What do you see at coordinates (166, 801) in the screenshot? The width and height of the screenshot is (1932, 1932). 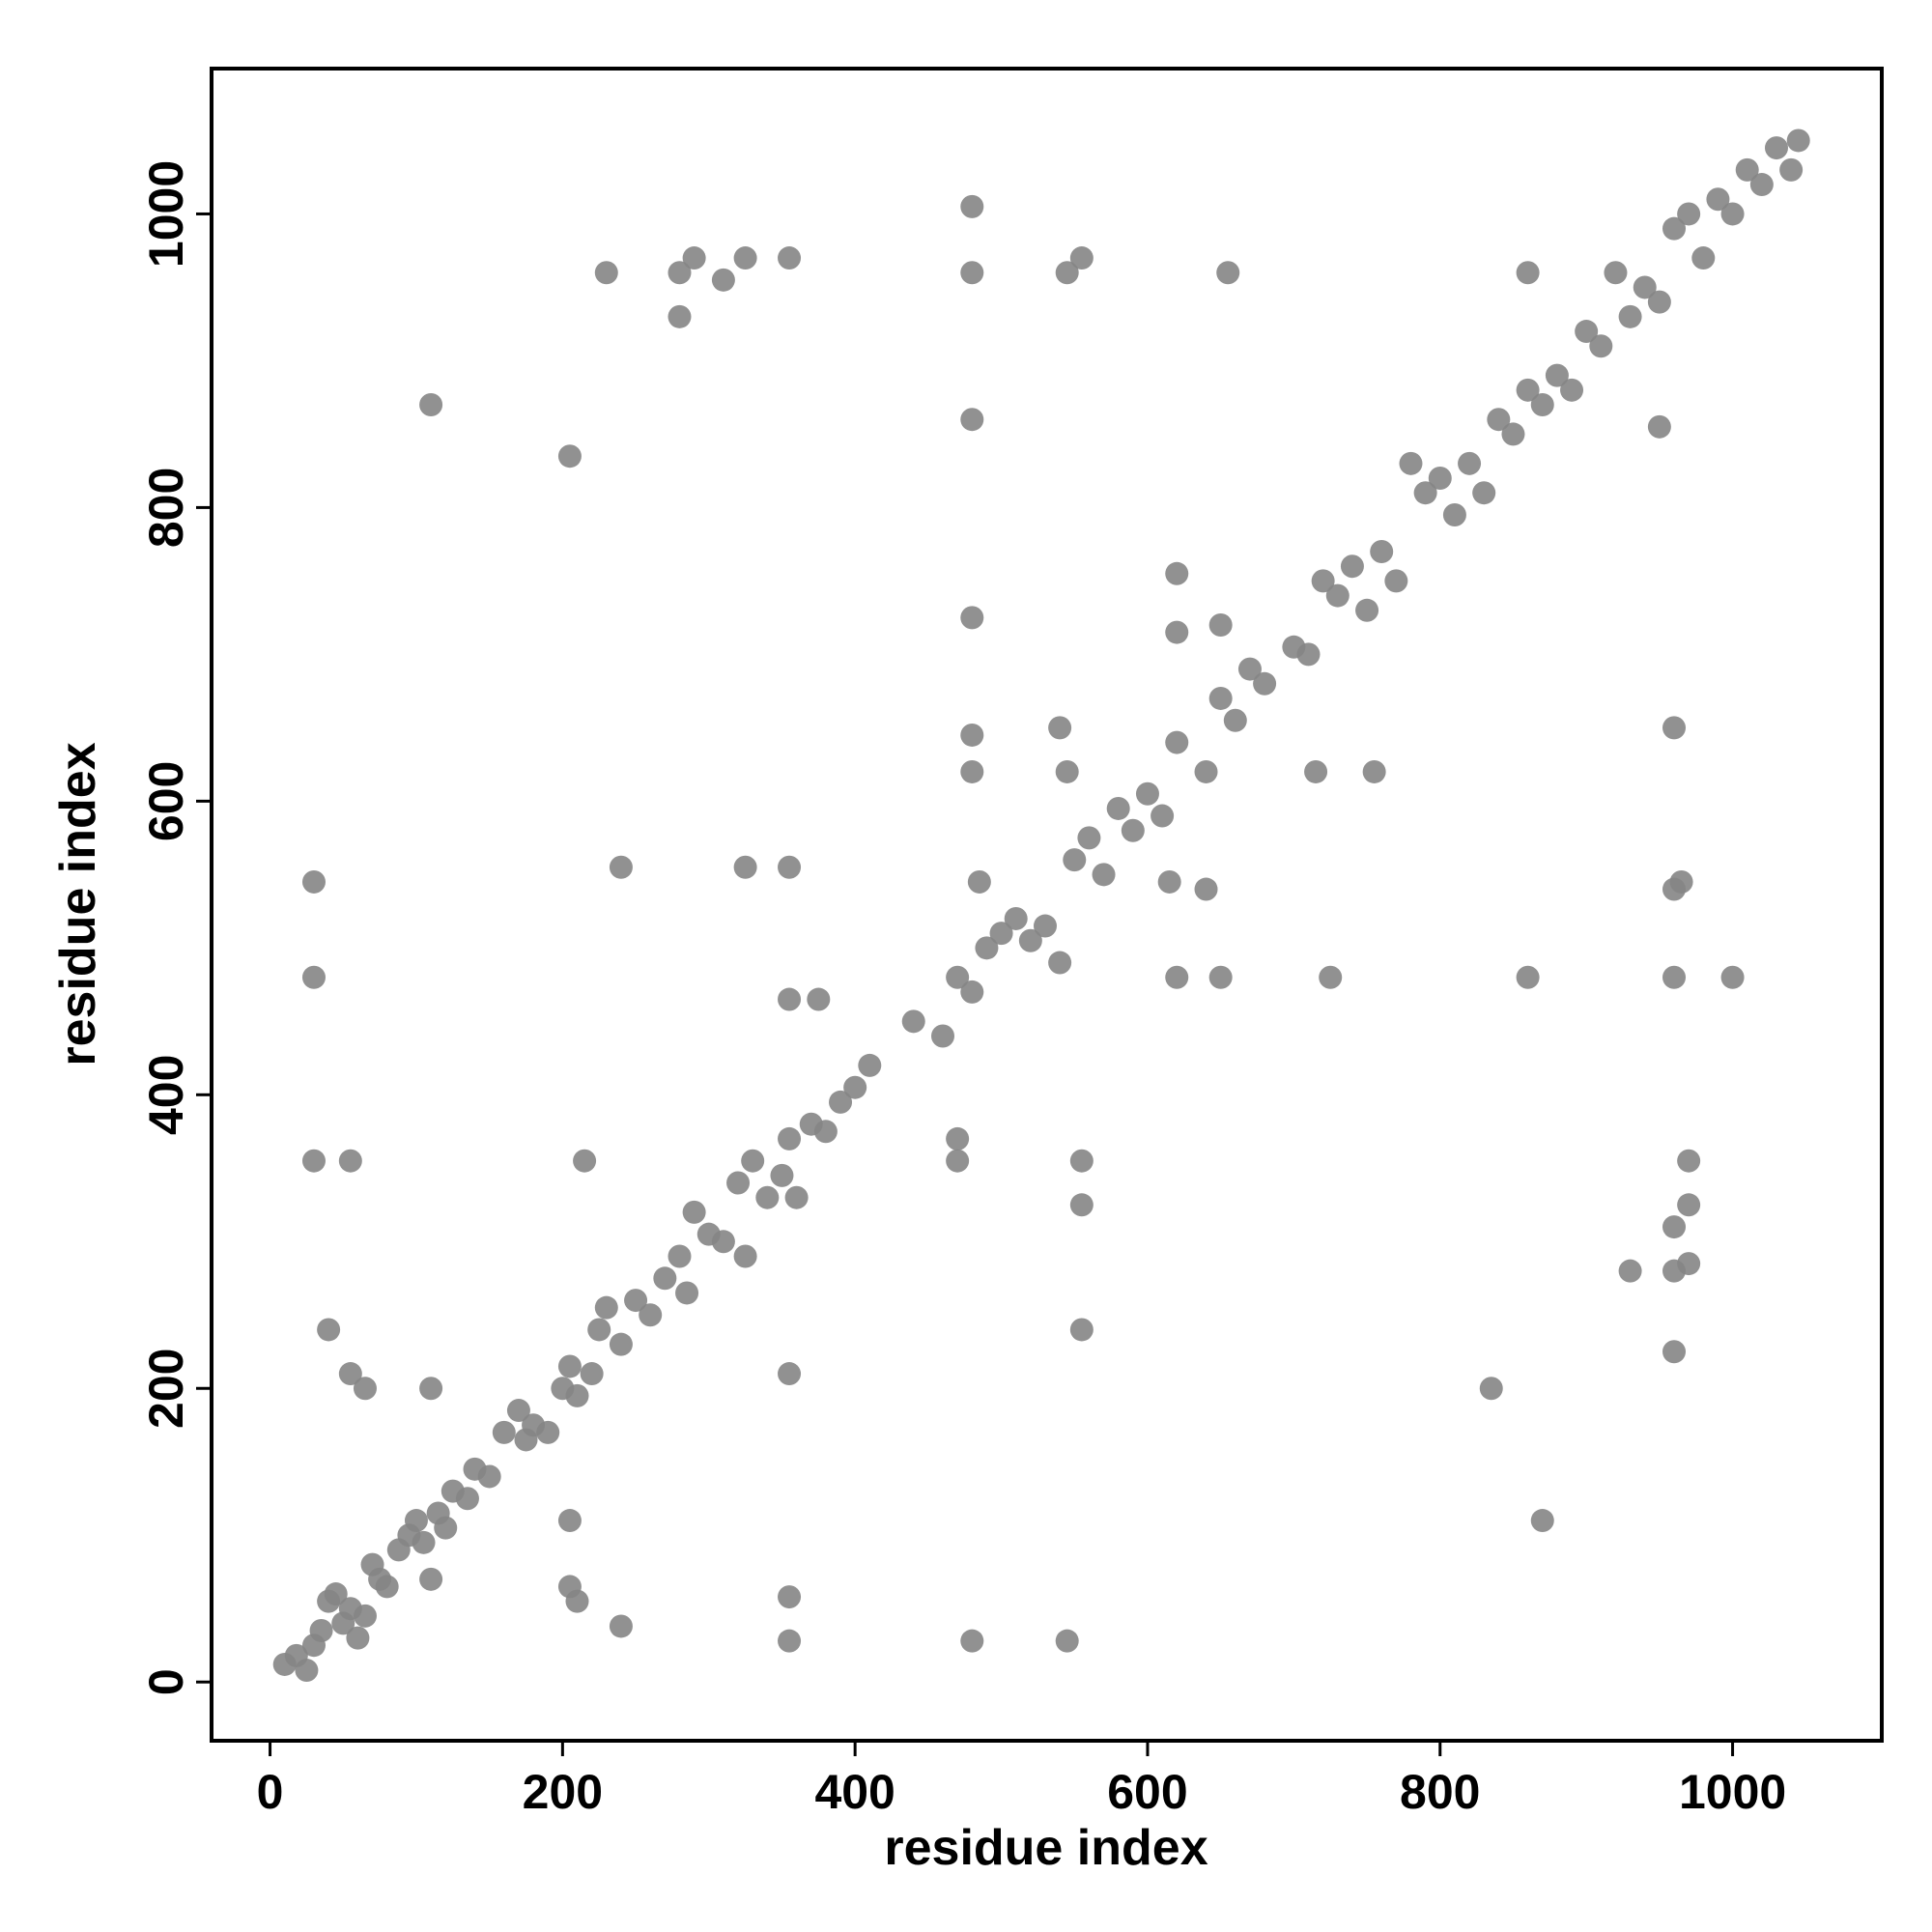 I see `y-tick-label: 600` at bounding box center [166, 801].